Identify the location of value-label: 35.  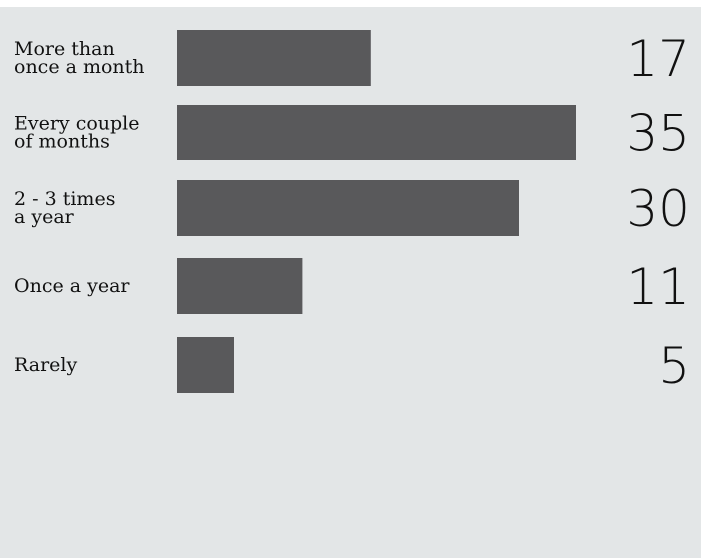
(658, 134).